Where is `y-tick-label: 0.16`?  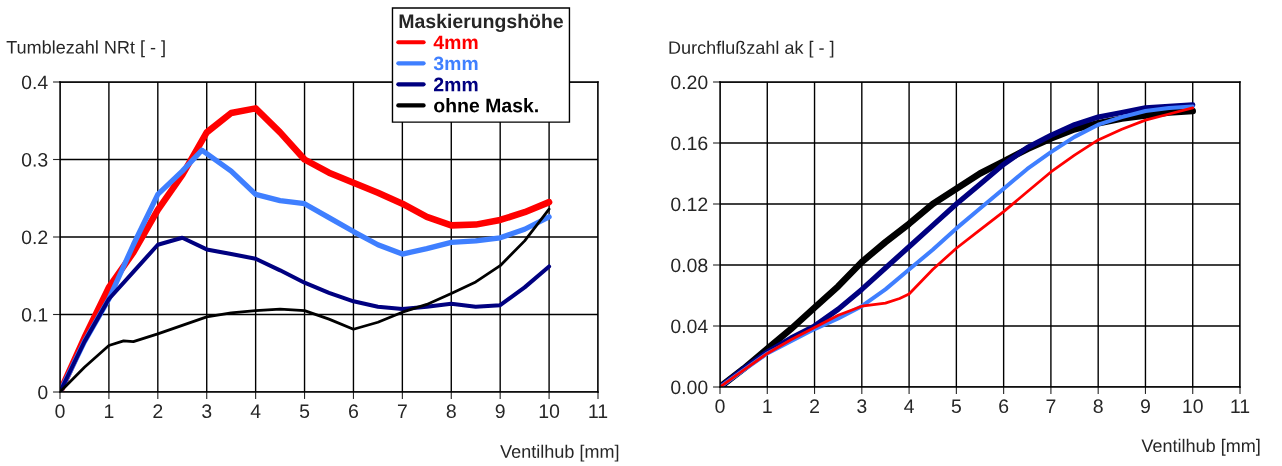
y-tick-label: 0.16 is located at coordinates (689, 143).